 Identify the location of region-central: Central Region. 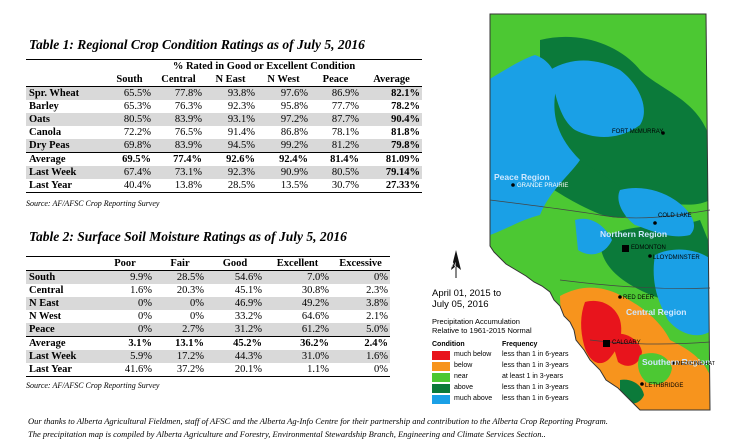
(656, 312).